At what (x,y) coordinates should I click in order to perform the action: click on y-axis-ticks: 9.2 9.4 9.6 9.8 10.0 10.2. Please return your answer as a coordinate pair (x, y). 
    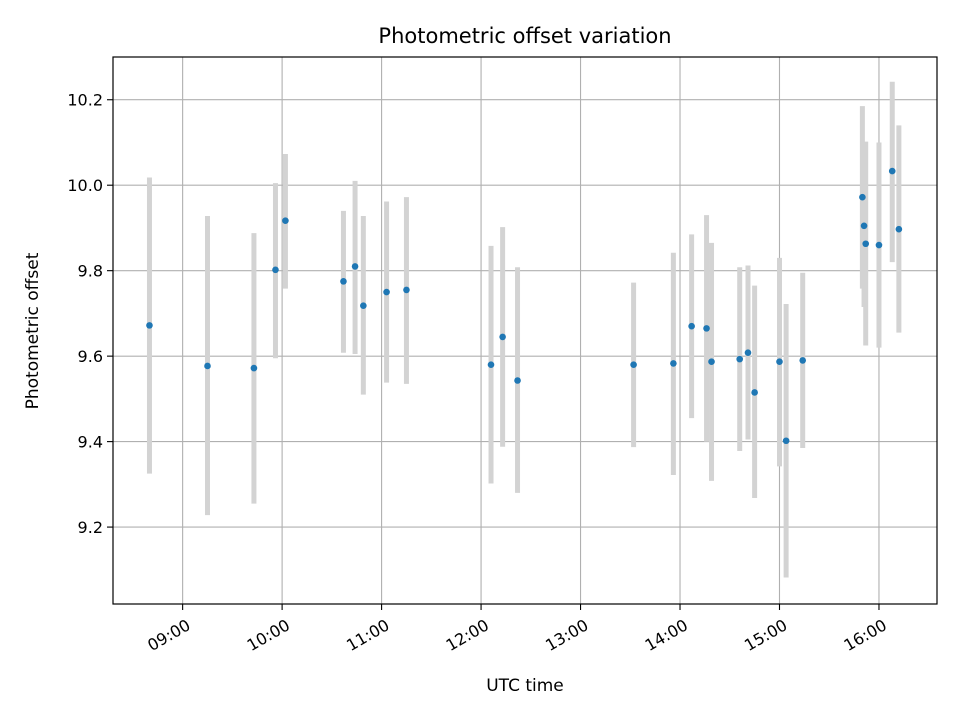
    Looking at the image, I should click on (90, 314).